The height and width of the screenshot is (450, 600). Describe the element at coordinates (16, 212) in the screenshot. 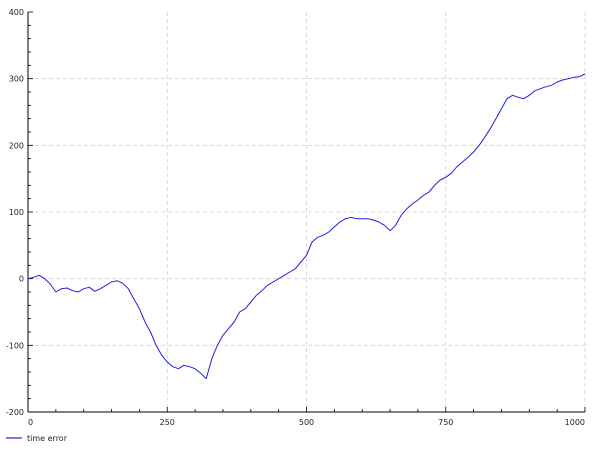

I see `y-tick-label: 100` at that location.